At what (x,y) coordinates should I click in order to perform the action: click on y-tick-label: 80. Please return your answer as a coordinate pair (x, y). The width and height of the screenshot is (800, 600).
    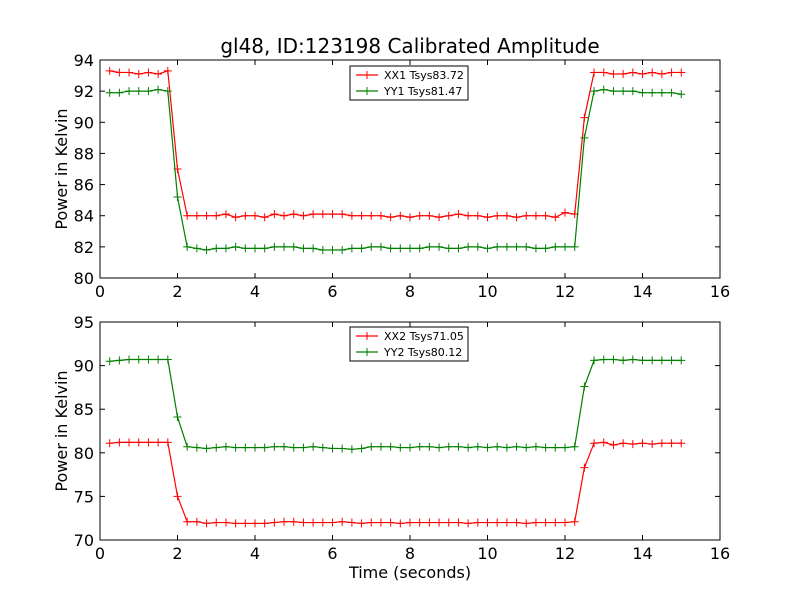
    Looking at the image, I should click on (84, 453).